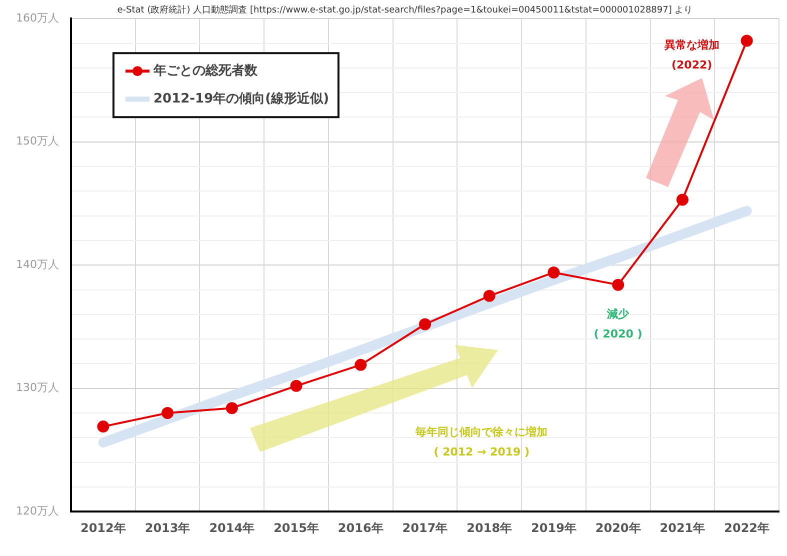 Image resolution: width=787 pixels, height=556 pixels. Describe the element at coordinates (618, 527) in the screenshot. I see `x-tick-label: 2020年` at that location.